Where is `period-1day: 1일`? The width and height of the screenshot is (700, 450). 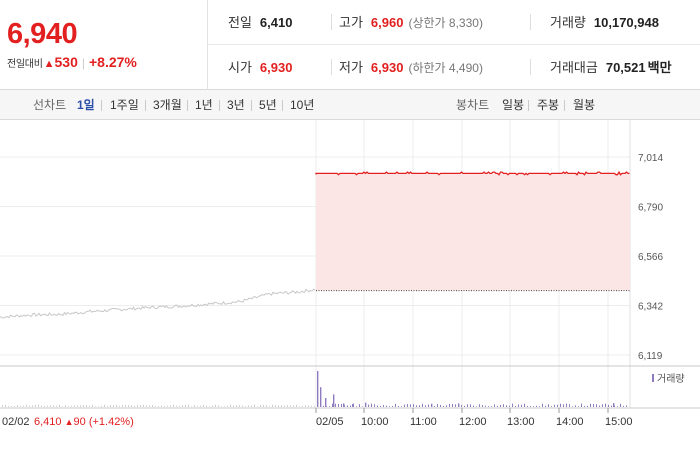
period-1day: 1일 is located at coordinates (86, 105).